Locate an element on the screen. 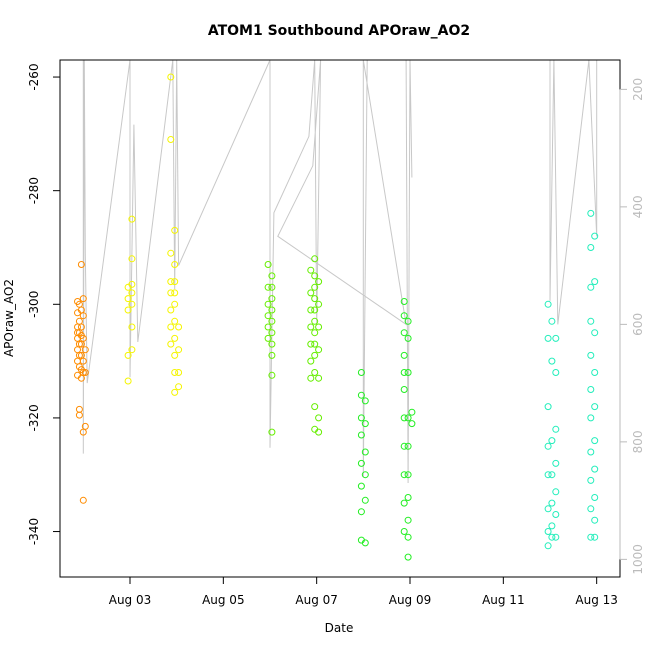 Image resolution: width=650 pixels, height=650 pixels. chart-title: ATOM1 Southbound APOraw_AO2 is located at coordinates (339, 31).